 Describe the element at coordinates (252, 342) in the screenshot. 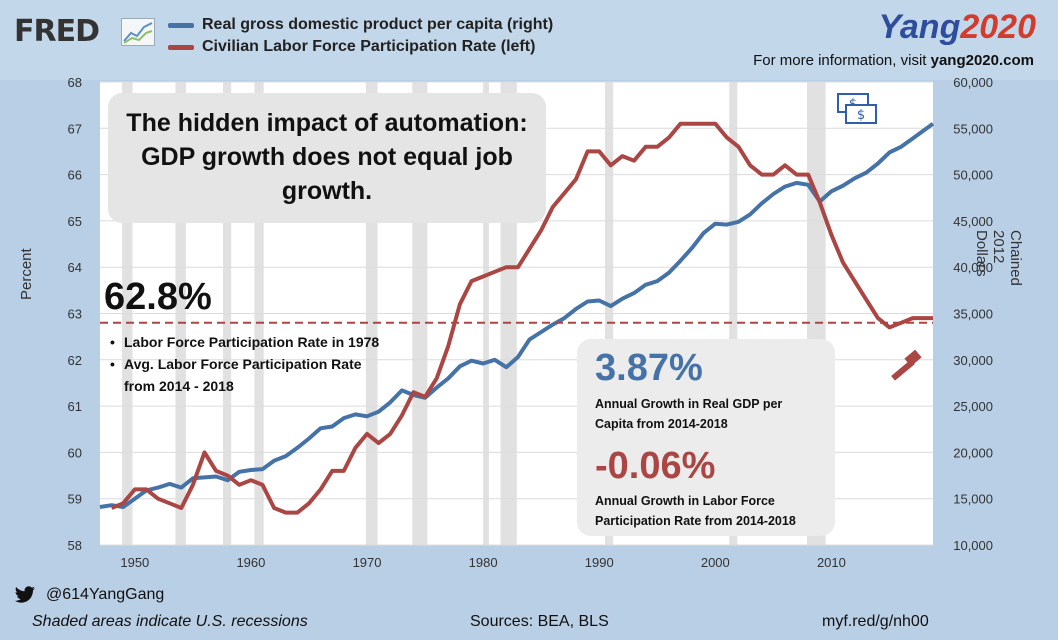

I see `bullet-1978: Labor Force Participation Rate in 1978` at that location.